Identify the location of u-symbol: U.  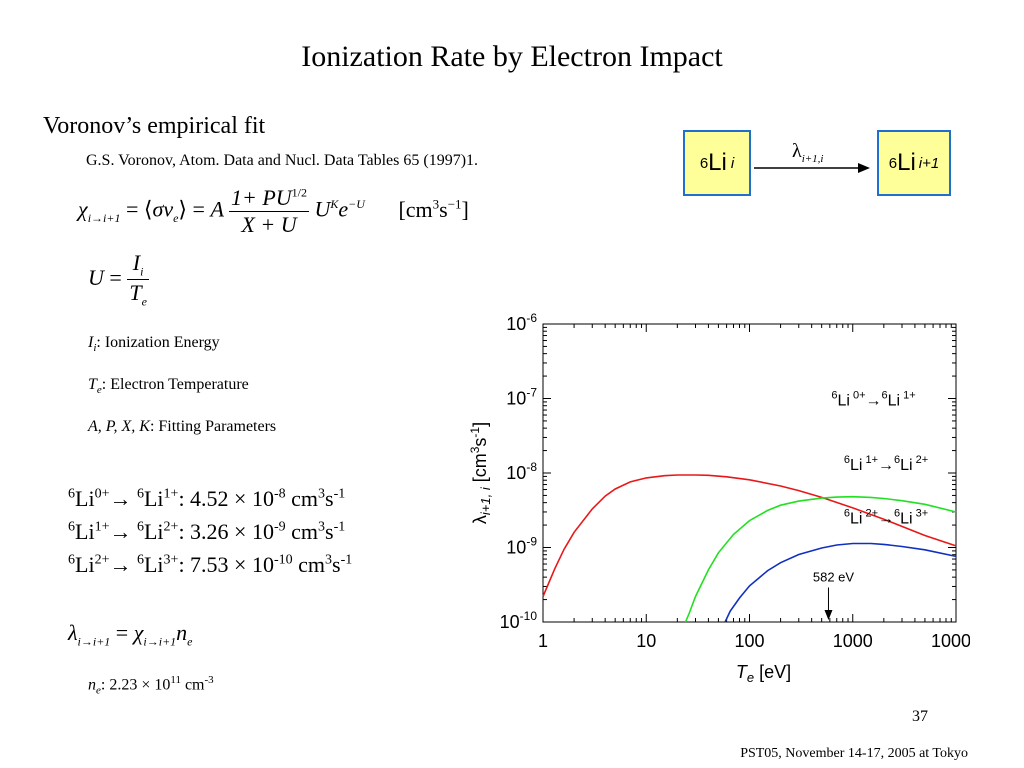
(322, 209).